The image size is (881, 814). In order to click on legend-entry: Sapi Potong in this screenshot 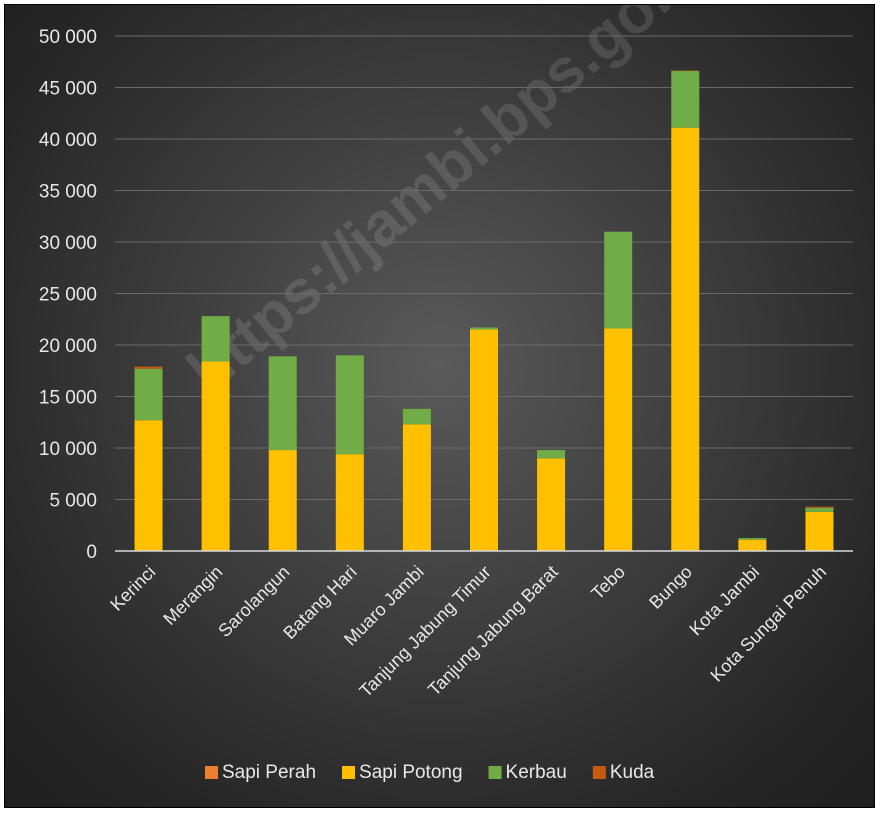, I will do `click(411, 772)`.